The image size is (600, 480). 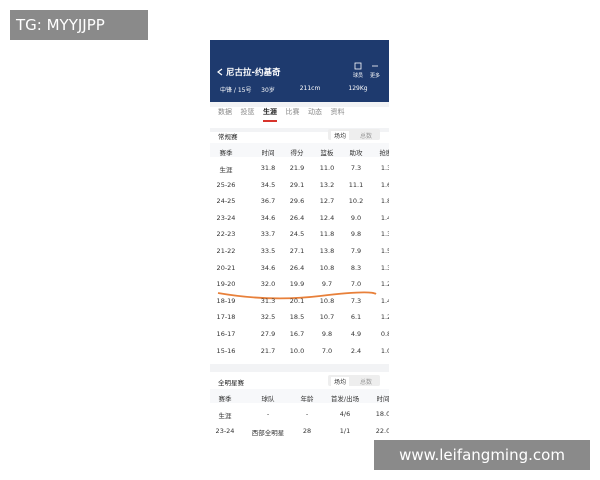 What do you see at coordinates (228, 137) in the screenshot?
I see `section-title: 常规赛` at bounding box center [228, 137].